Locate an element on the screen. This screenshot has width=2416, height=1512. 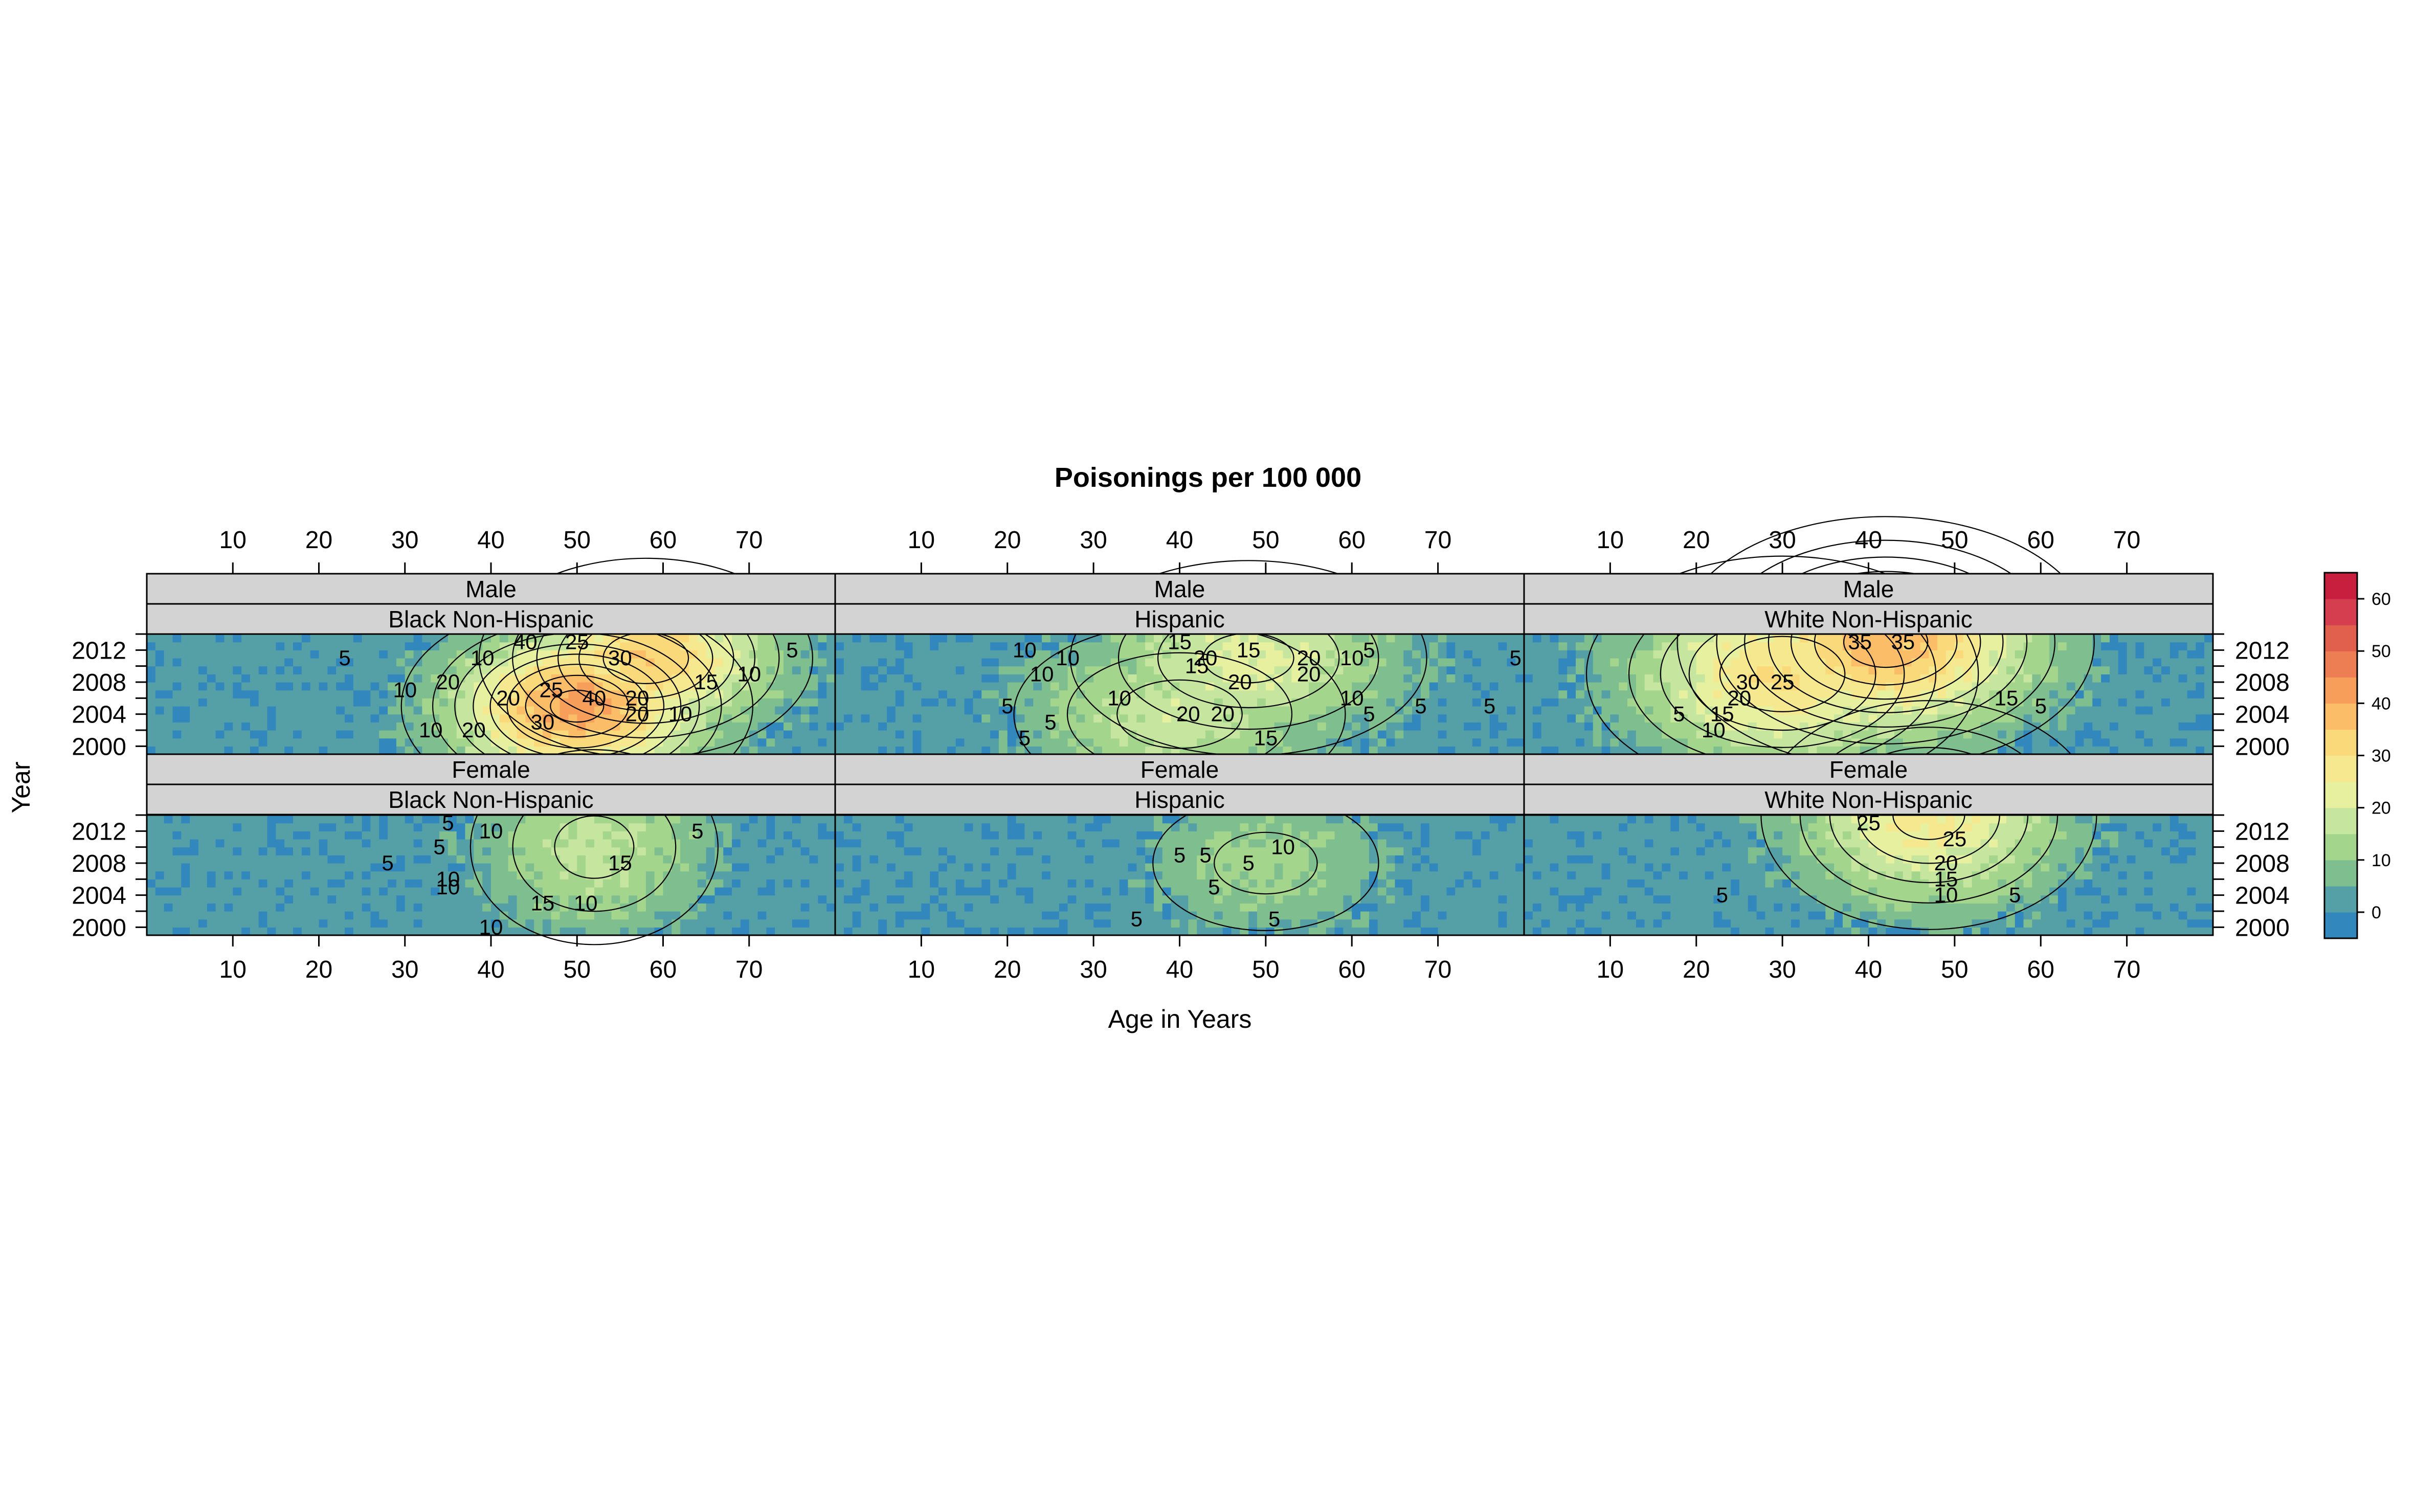
contour-label: 15 is located at coordinates (1249, 650).